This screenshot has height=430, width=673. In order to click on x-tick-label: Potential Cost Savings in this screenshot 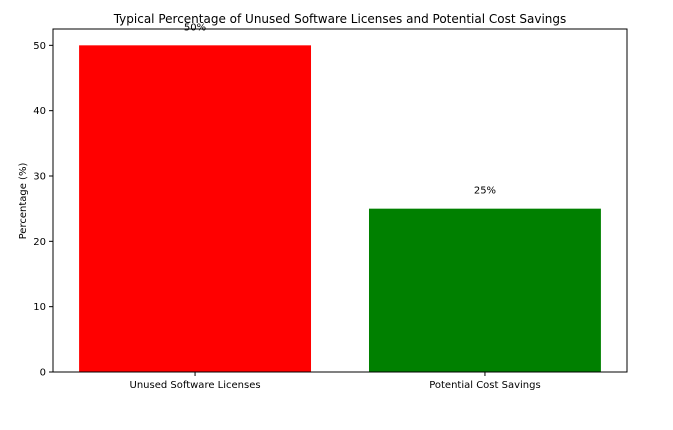, I will do `click(484, 385)`.